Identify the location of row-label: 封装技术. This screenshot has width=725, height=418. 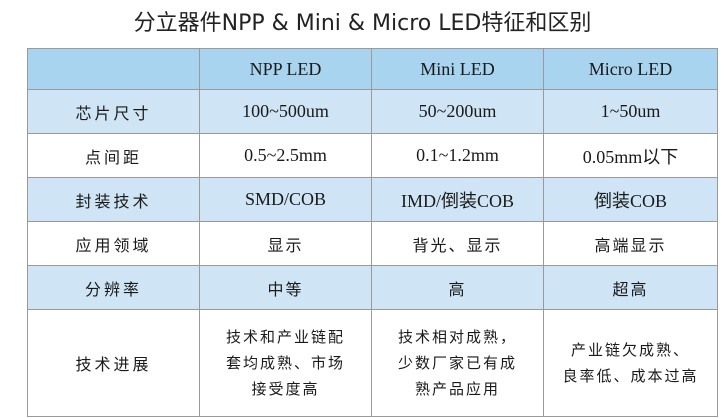
(113, 199).